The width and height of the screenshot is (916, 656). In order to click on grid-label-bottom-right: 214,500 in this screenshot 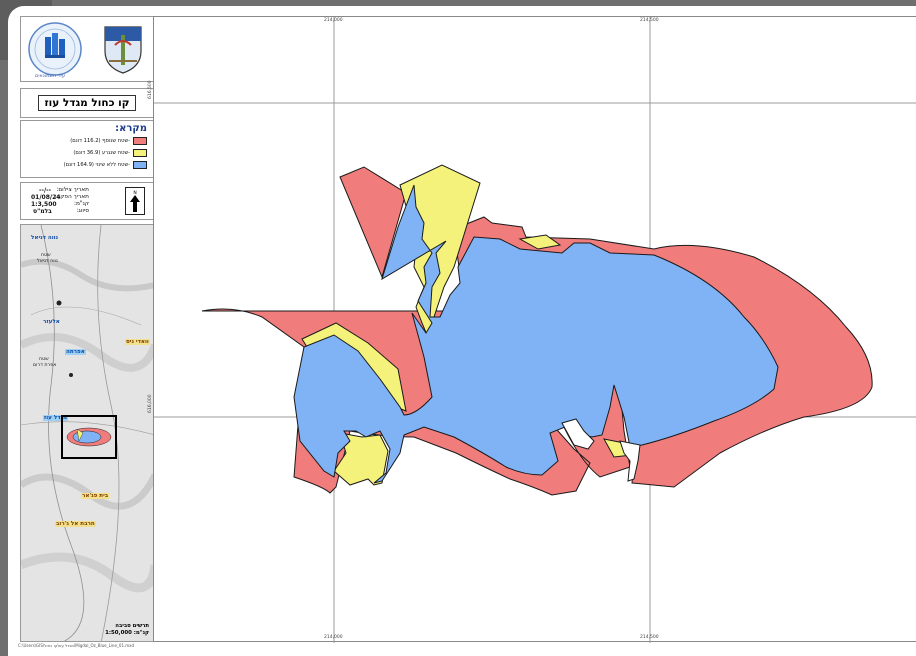, I will do `click(649, 637)`.